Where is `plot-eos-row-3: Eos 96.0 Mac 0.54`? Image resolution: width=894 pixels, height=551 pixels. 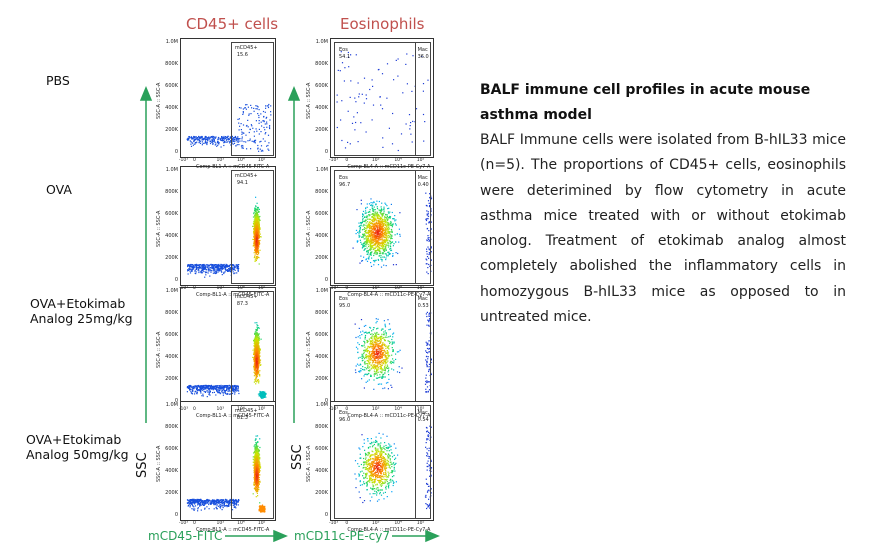
plot-eos-row-3: Eos 96.0 Mac 0.54 is located at coordinates (382, 461).